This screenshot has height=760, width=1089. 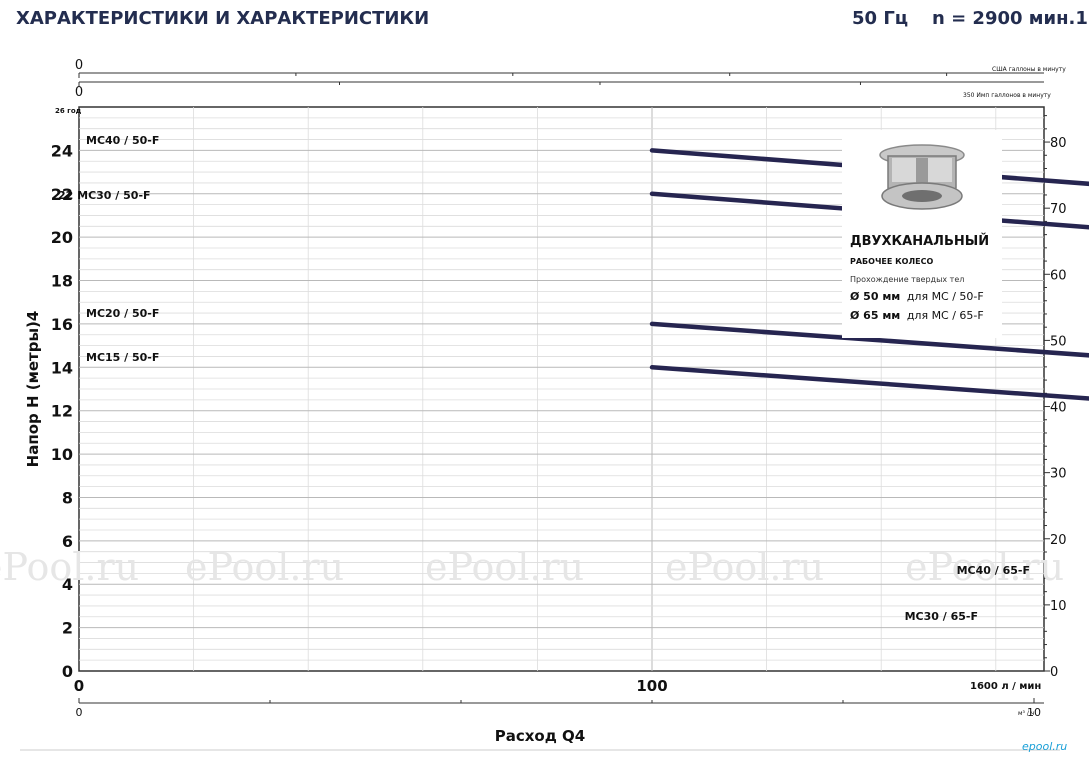 I want to click on inset-subtitle: РАБОЧЕЕ КОЛЕСО, so click(x=891, y=261).